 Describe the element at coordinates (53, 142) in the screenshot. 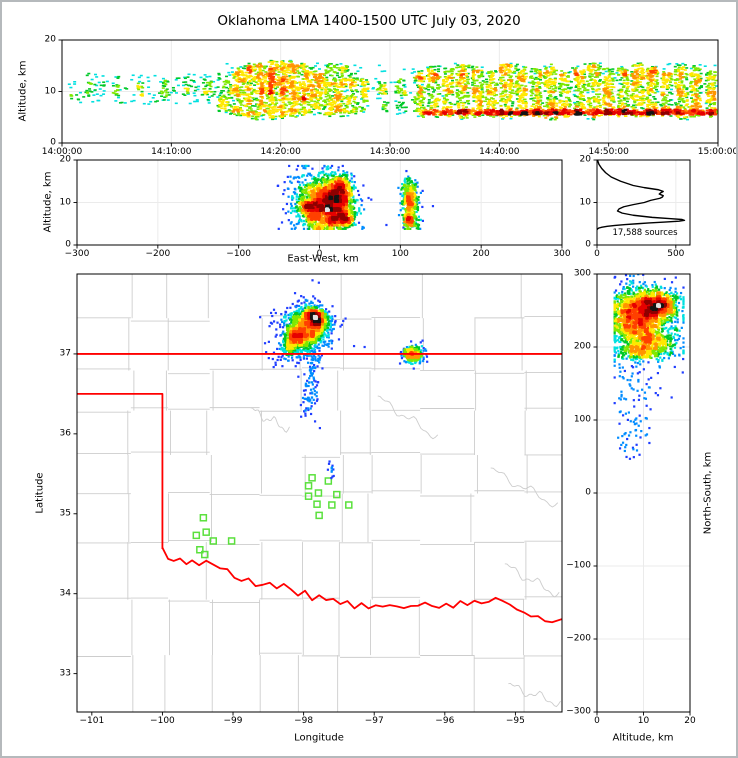

I see `tick-label-time-height-y: 0` at that location.